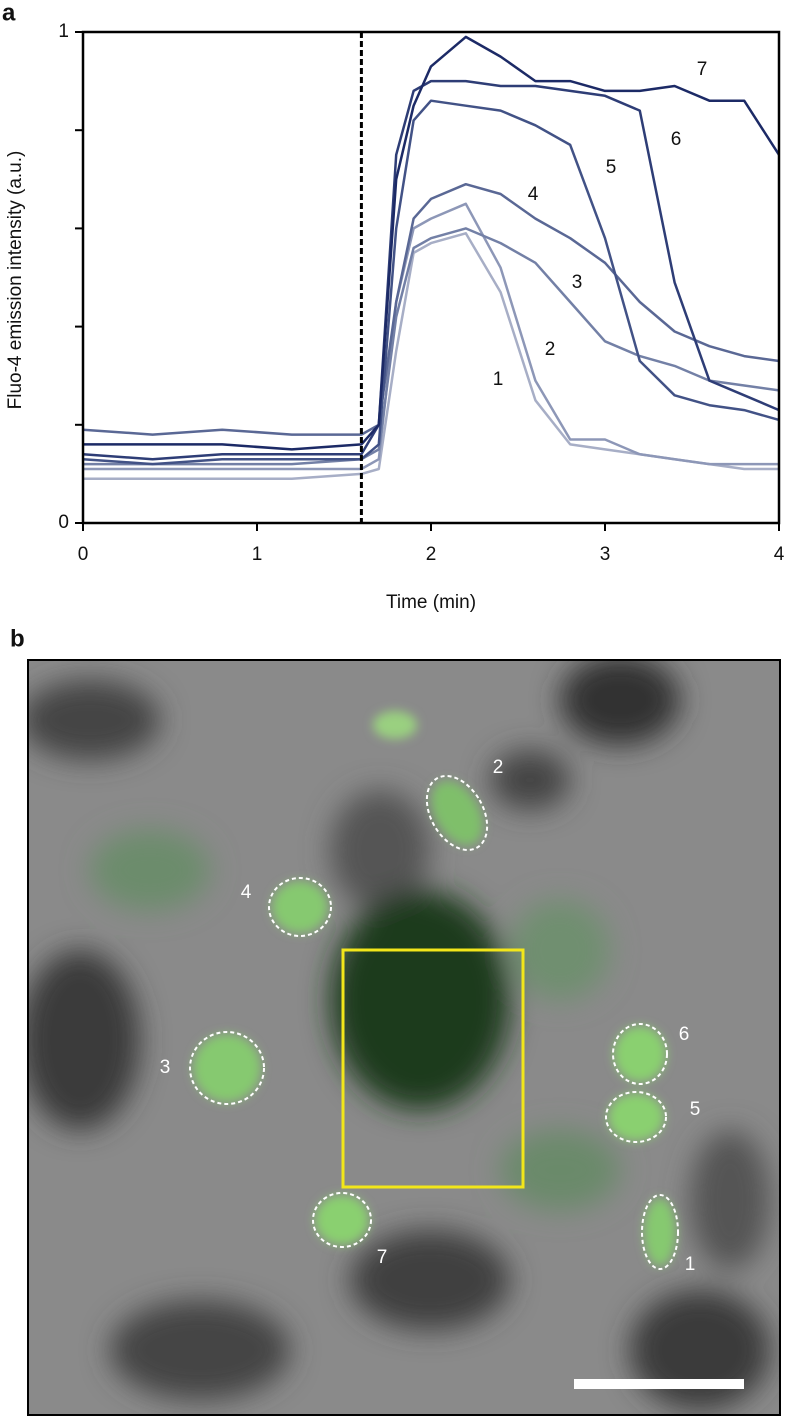 This screenshot has height=1424, width=788. Describe the element at coordinates (605, 554) in the screenshot. I see `x-tick-label: 3` at that location.